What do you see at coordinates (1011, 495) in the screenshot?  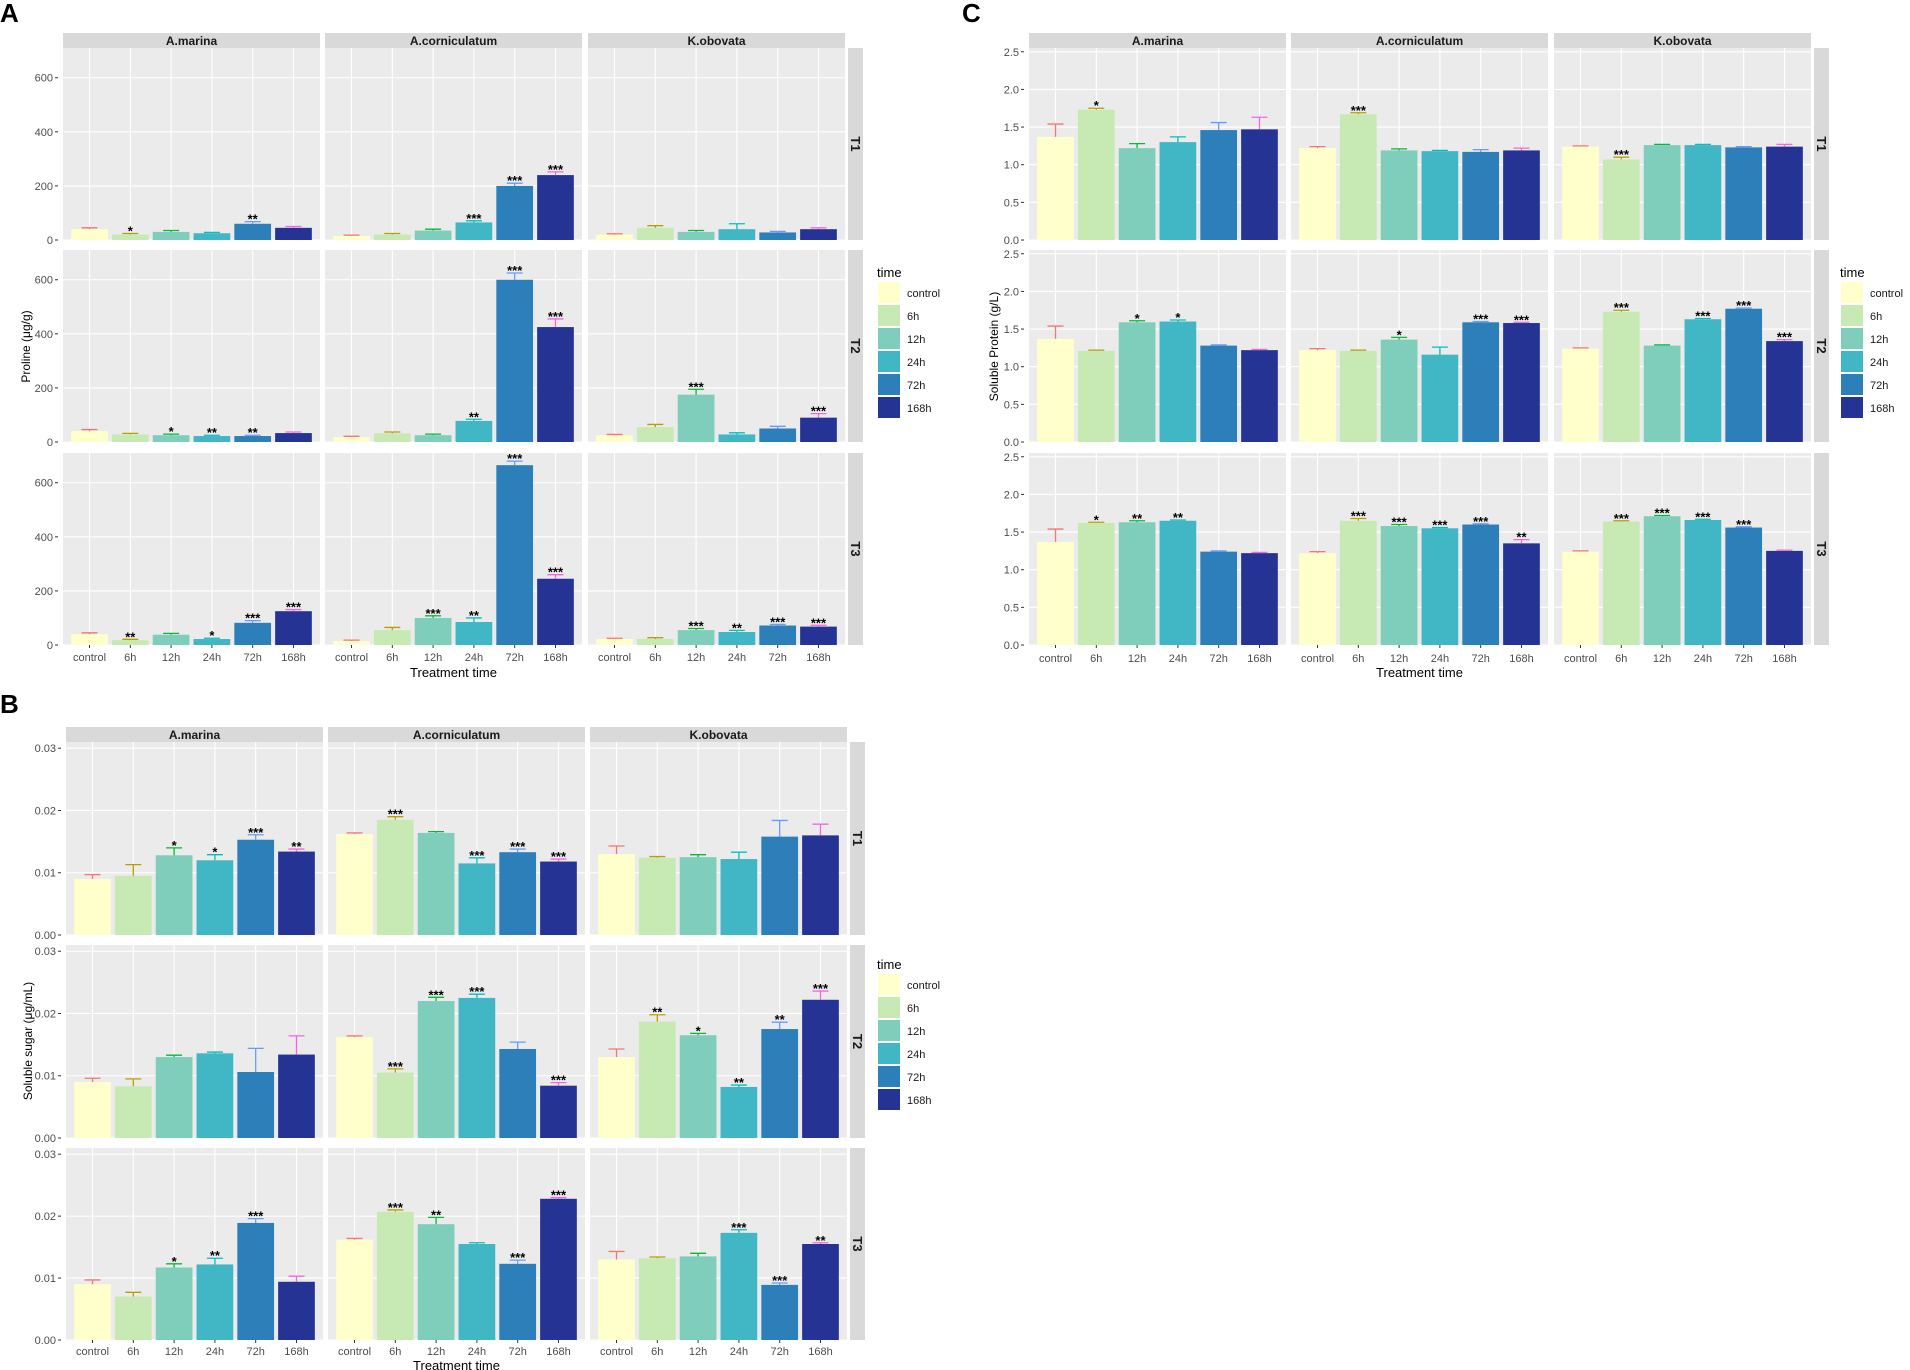 I see `y-tick-label: 2.0` at bounding box center [1011, 495].